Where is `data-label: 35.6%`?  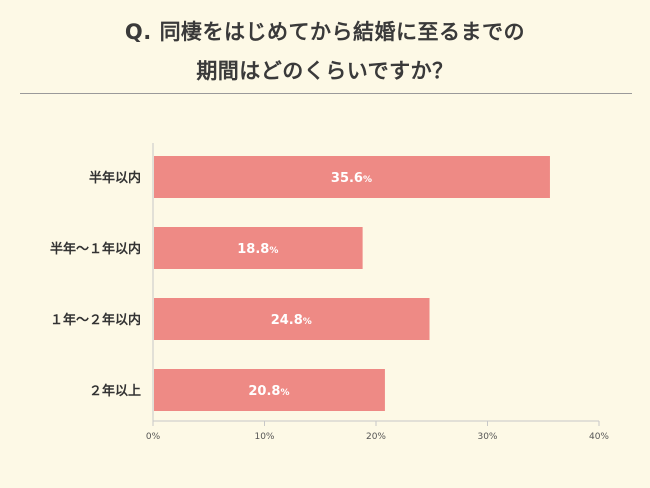
data-label: 35.6% is located at coordinates (351, 178).